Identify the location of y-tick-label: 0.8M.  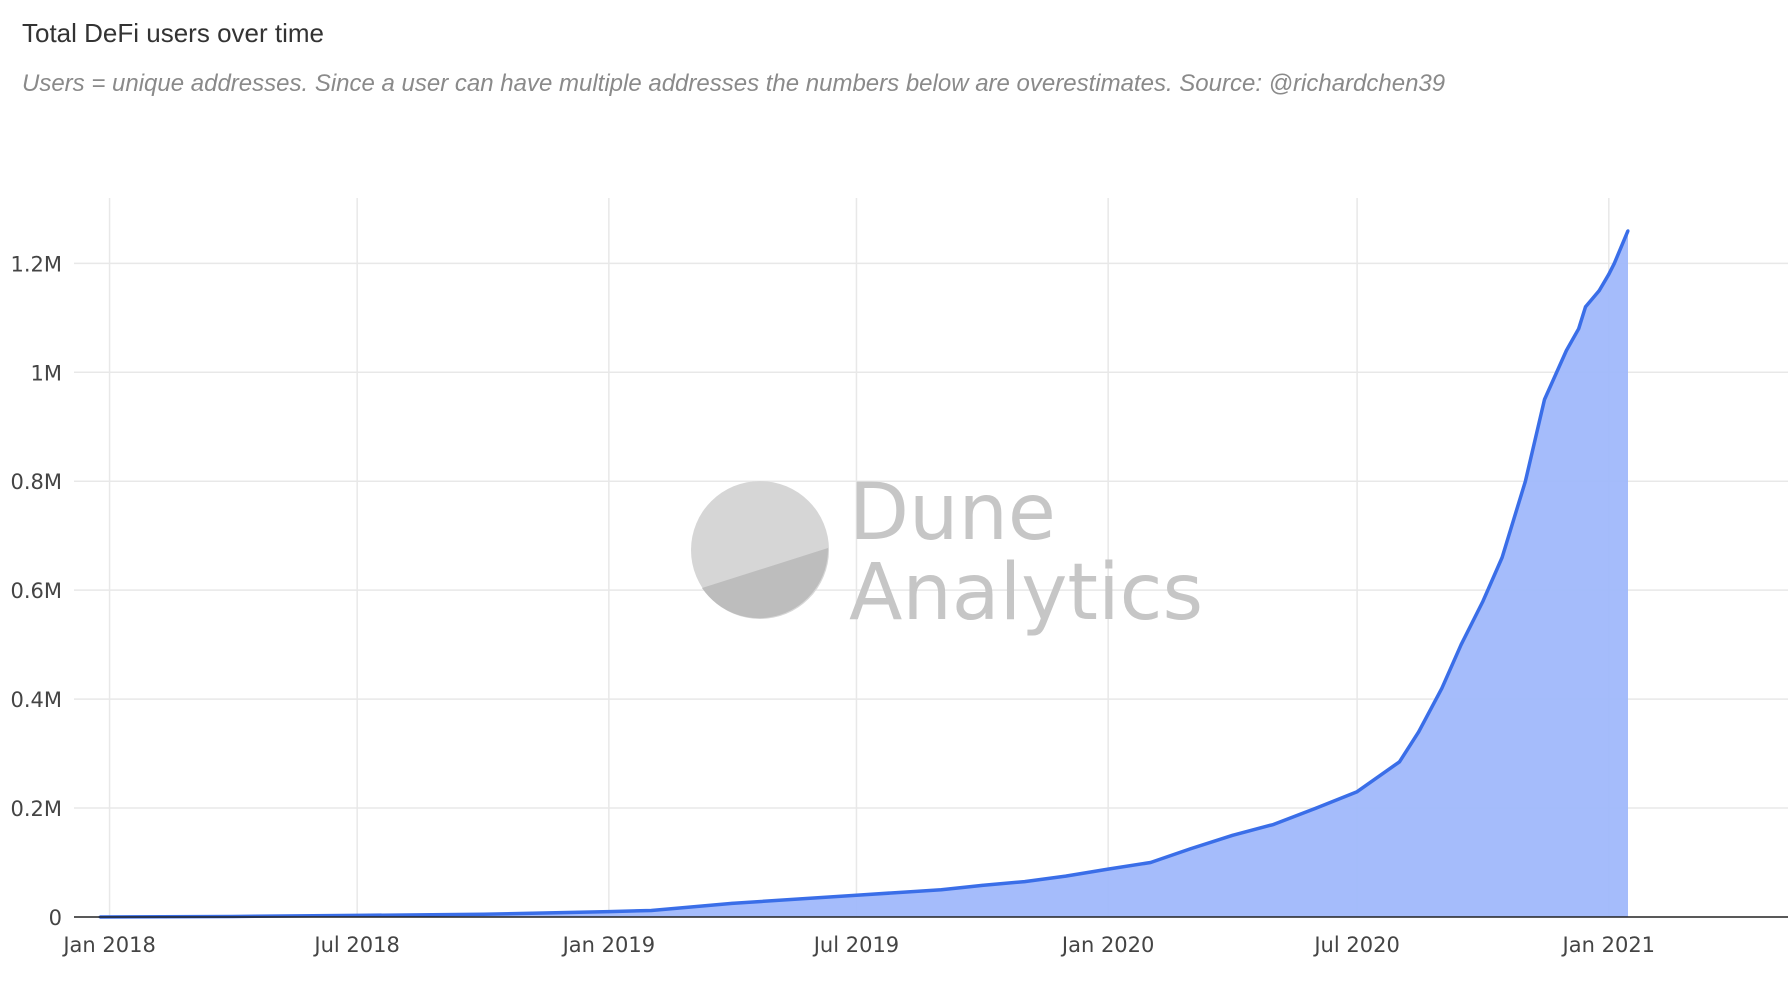
(36, 482).